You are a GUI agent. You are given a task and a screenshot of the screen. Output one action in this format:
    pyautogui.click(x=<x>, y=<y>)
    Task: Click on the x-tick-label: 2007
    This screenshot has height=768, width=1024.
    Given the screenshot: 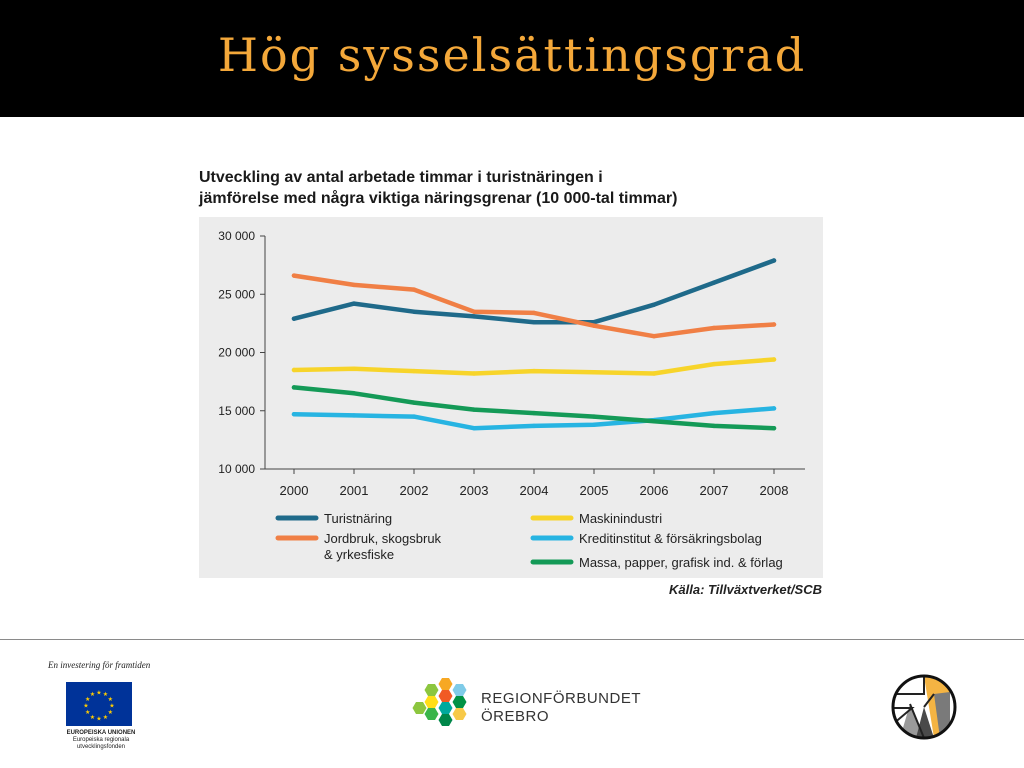 What is the action you would take?
    pyautogui.click(x=714, y=490)
    